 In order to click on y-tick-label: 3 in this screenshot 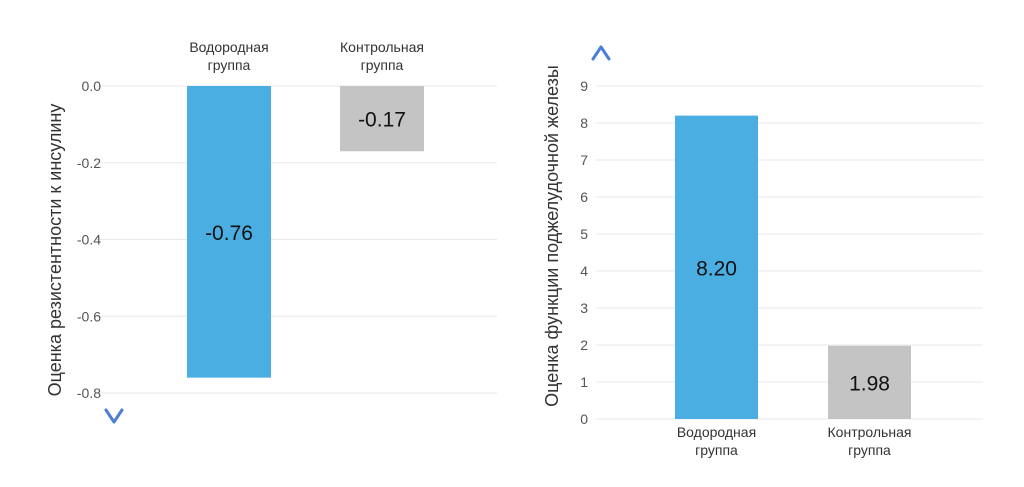, I will do `click(584, 308)`.